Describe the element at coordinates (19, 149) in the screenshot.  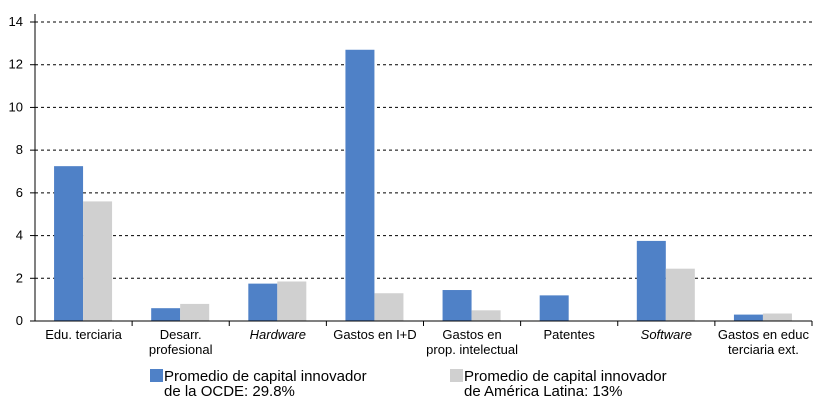
I see `y-tick-label: 8` at that location.